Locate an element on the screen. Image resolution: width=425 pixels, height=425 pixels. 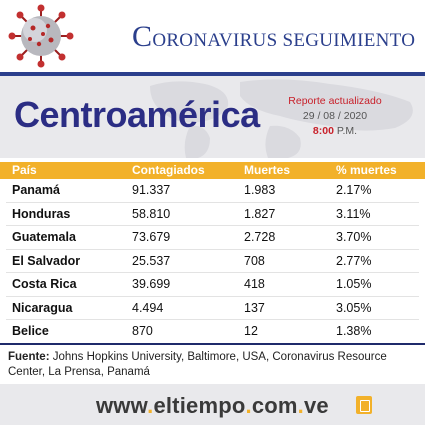
table-row: Honduras 58.810 1.827 3.11% is located at coordinates (212, 214).